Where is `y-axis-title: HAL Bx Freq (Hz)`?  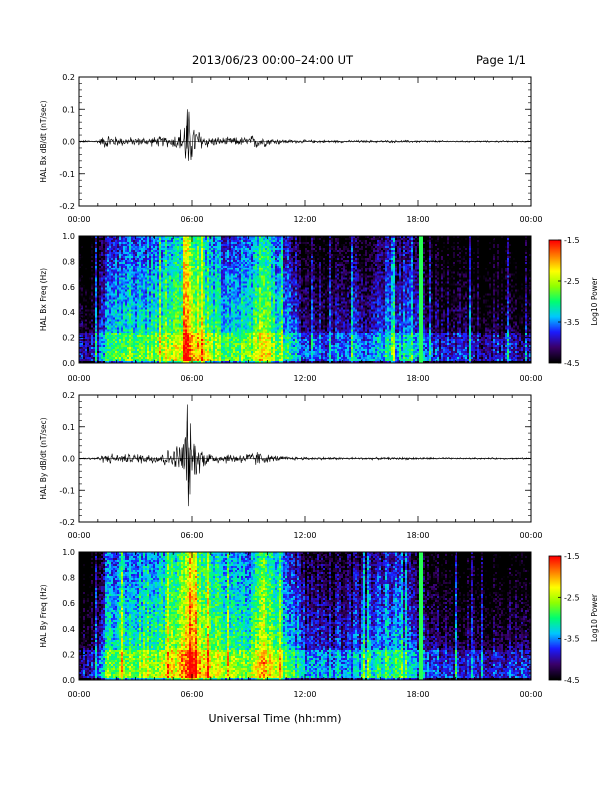 y-axis-title: HAL Bx Freq (Hz) is located at coordinates (43, 299).